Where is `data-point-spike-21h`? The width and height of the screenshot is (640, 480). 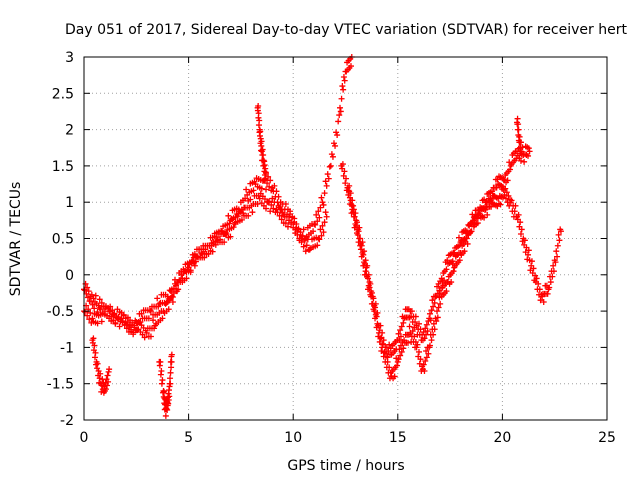
data-point-spike-21h is located at coordinates (521, 151).